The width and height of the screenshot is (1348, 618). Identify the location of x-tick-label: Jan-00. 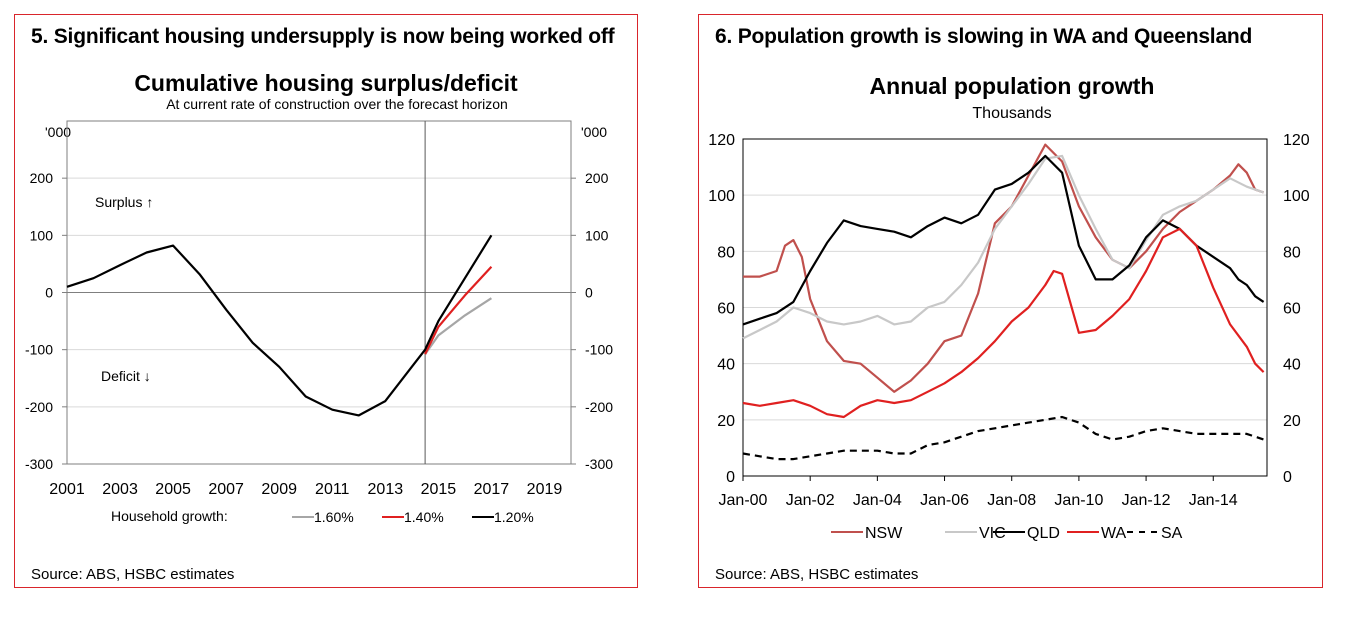
(743, 500).